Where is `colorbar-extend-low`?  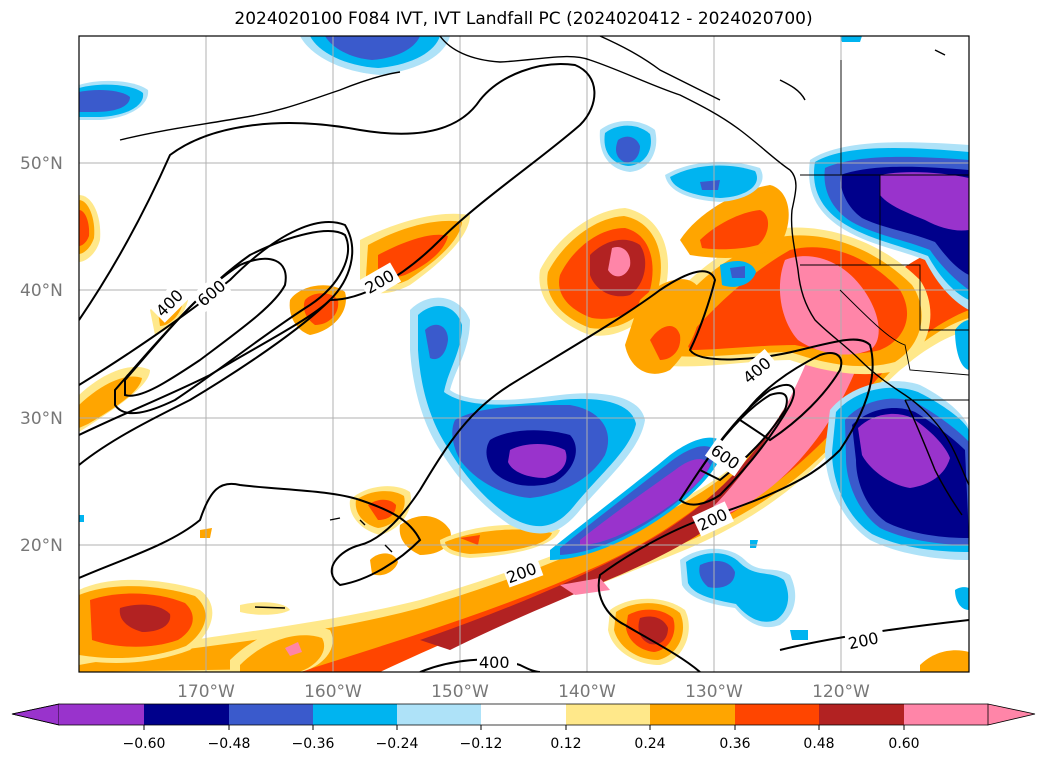
colorbar-extend-low is located at coordinates (35, 714).